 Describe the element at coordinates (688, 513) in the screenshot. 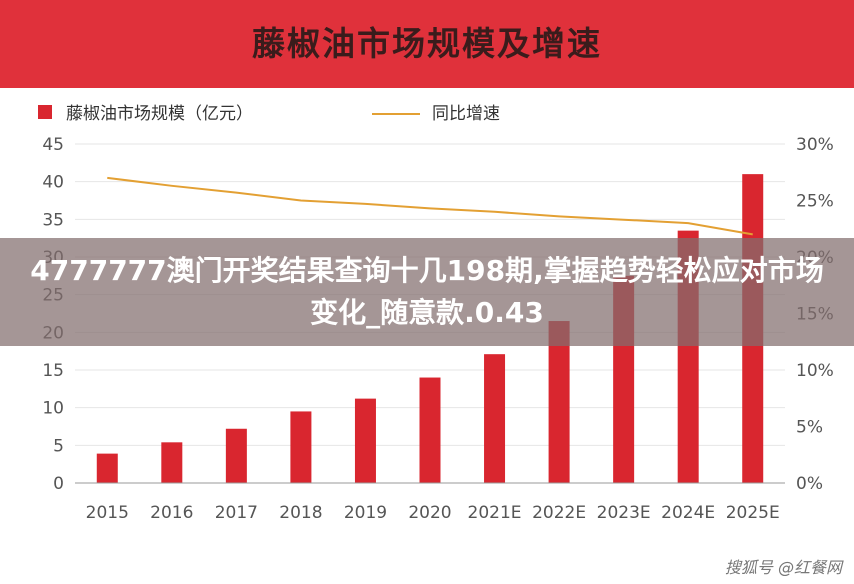

I see `x-tick-label: 2024E` at that location.